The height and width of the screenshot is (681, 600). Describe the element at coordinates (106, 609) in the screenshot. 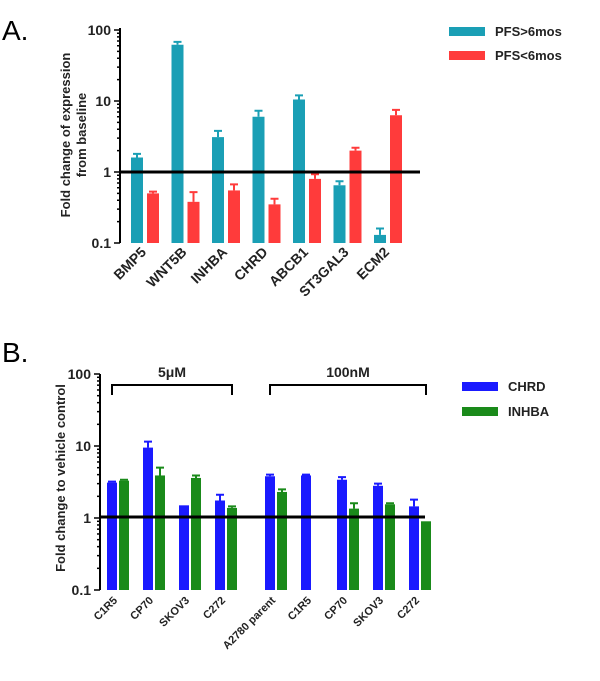

I see `x-tick-label-b: C1R5` at that location.